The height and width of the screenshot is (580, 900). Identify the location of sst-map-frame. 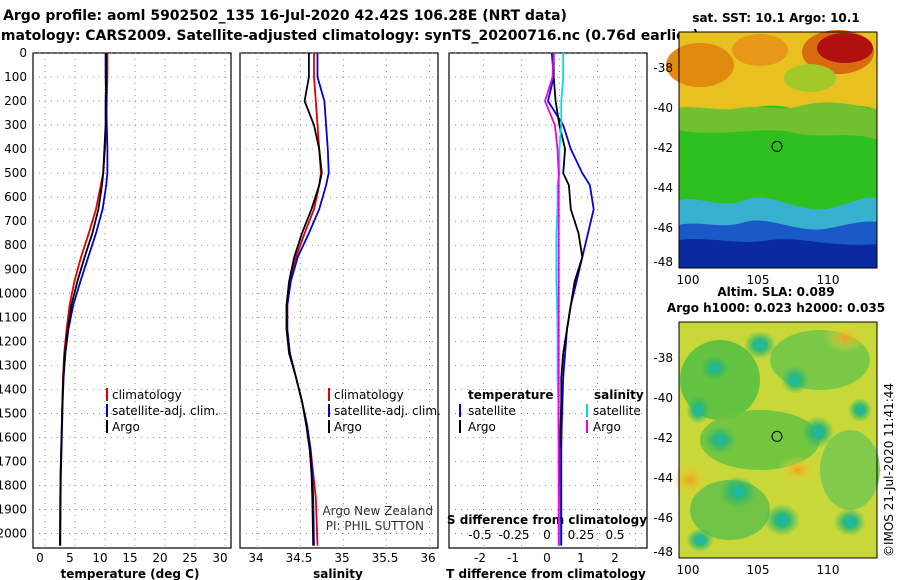
(778, 150).